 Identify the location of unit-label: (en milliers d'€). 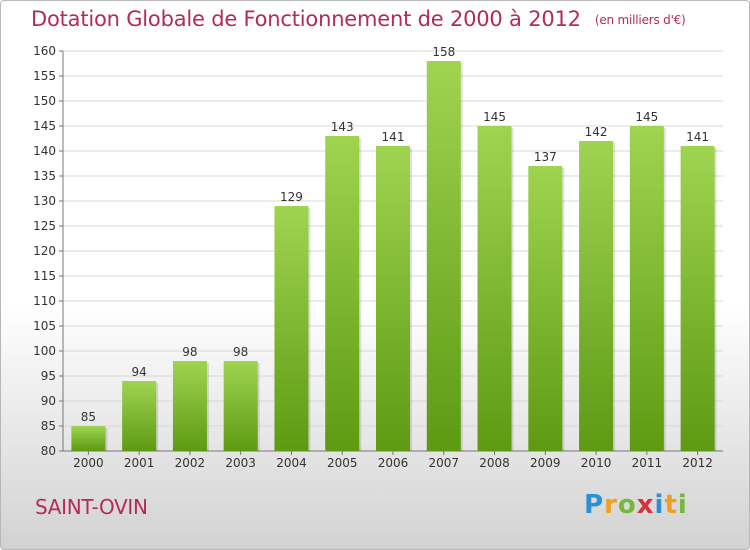
(640, 20).